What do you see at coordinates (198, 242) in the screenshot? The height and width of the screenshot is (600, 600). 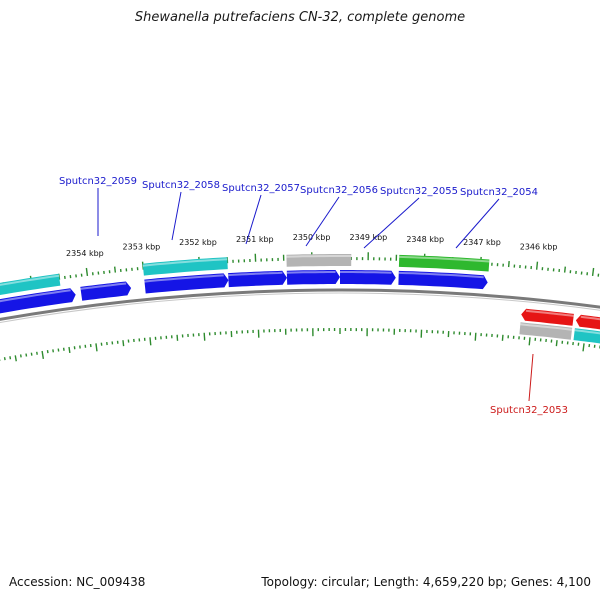 I see `tick-label: 2352 kbp` at bounding box center [198, 242].